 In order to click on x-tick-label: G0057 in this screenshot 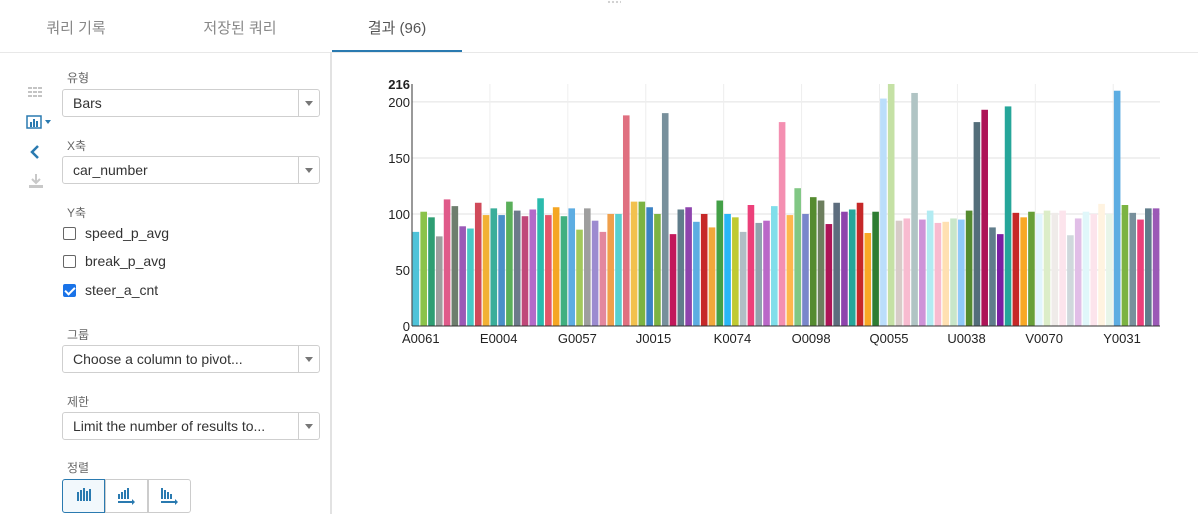, I will do `click(577, 338)`.